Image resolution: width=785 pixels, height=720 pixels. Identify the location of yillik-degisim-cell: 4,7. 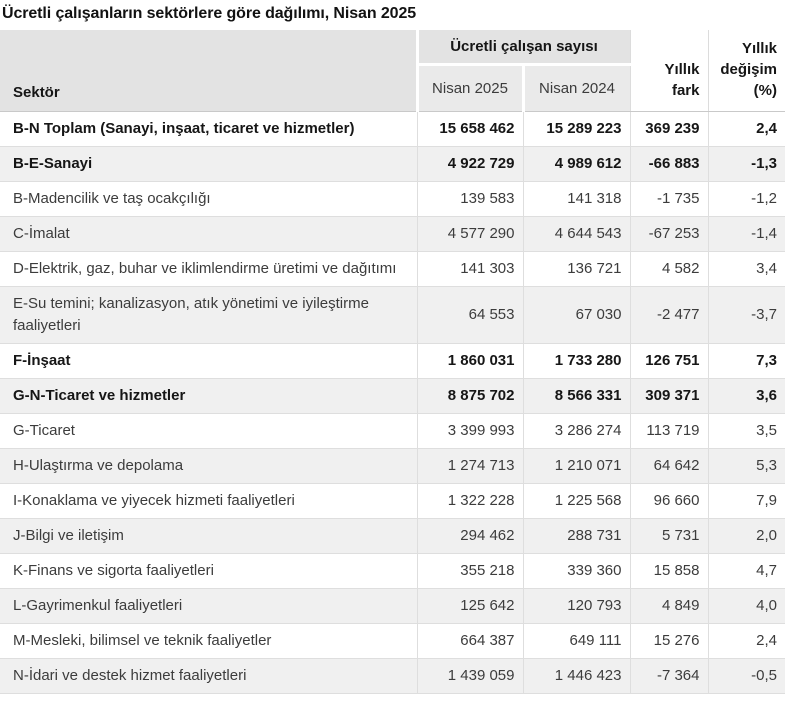
(746, 571).